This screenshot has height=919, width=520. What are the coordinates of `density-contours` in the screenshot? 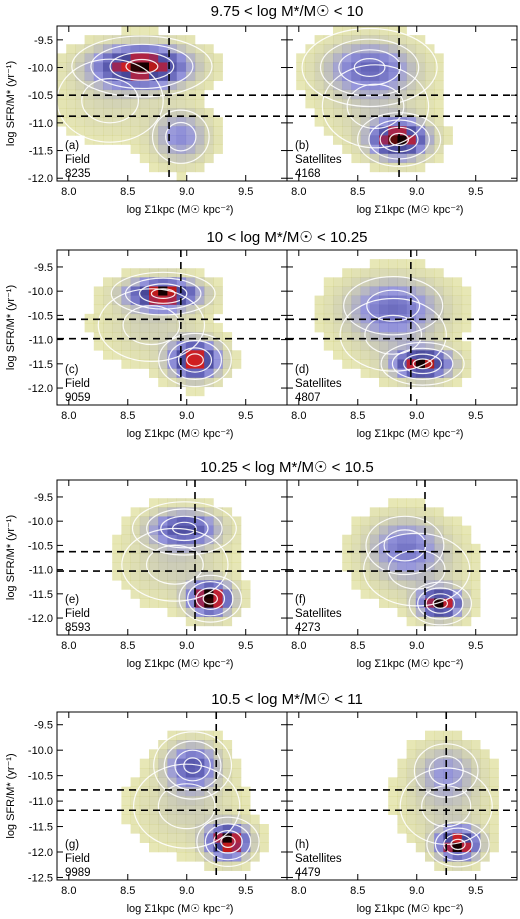 It's located at (402, 331).